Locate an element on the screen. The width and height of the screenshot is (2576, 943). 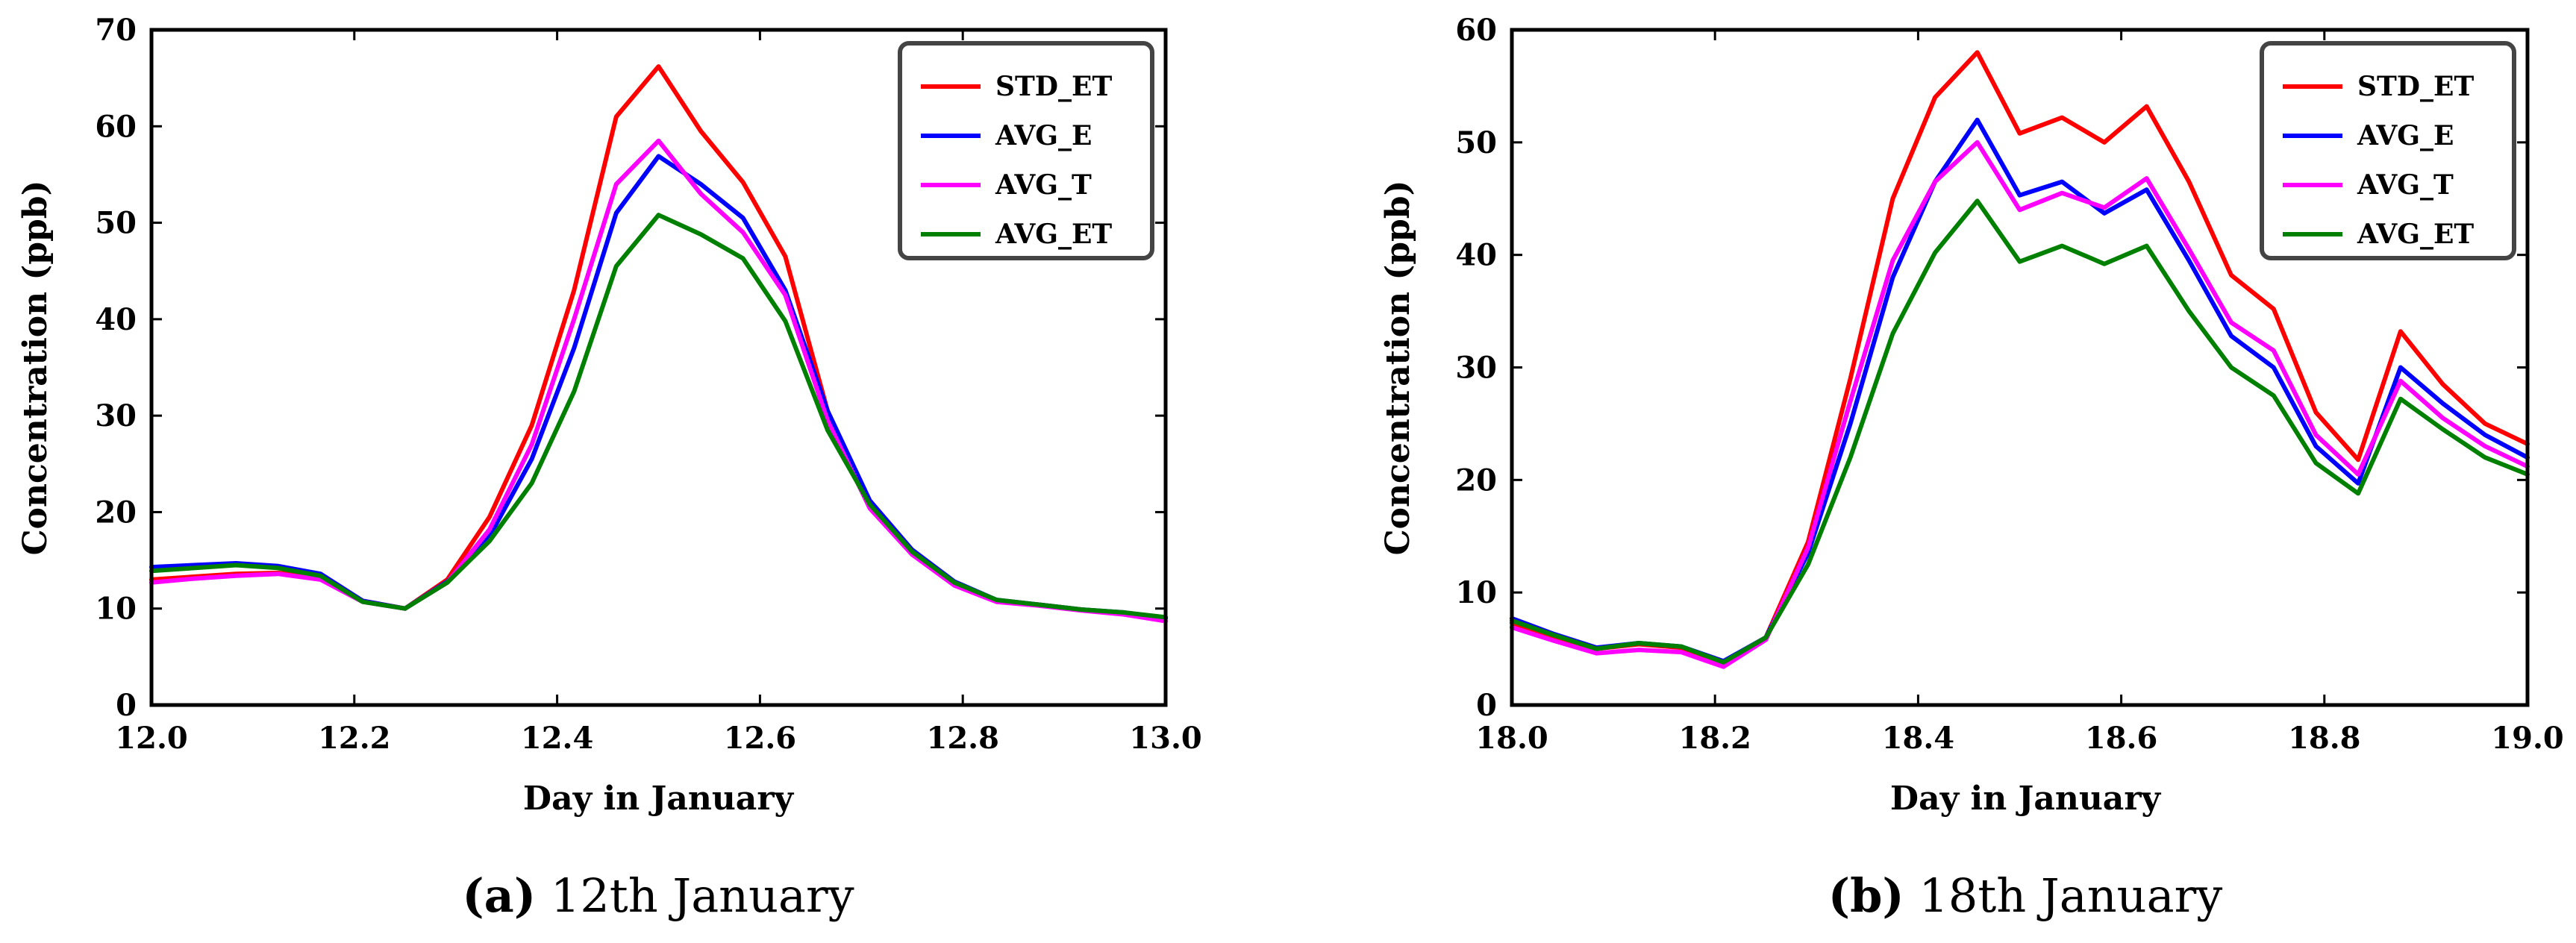
x-tick-label: 12.8 is located at coordinates (962, 738).